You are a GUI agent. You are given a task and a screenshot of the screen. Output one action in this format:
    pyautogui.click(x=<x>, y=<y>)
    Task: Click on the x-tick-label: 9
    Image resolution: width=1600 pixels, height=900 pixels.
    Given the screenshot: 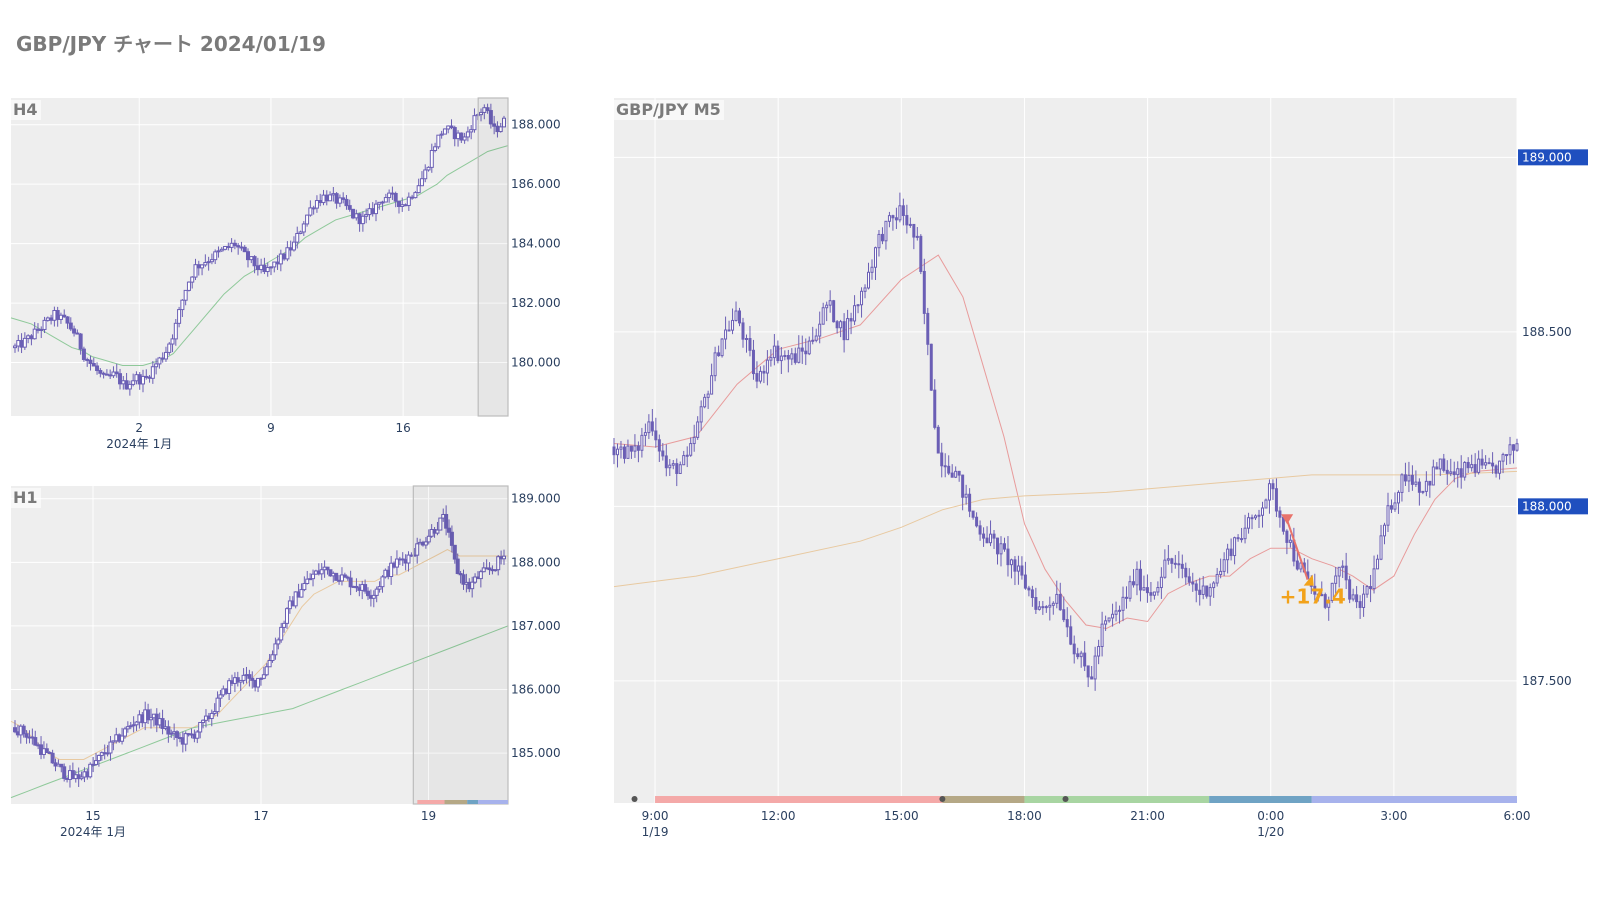 What is the action you would take?
    pyautogui.click(x=271, y=428)
    